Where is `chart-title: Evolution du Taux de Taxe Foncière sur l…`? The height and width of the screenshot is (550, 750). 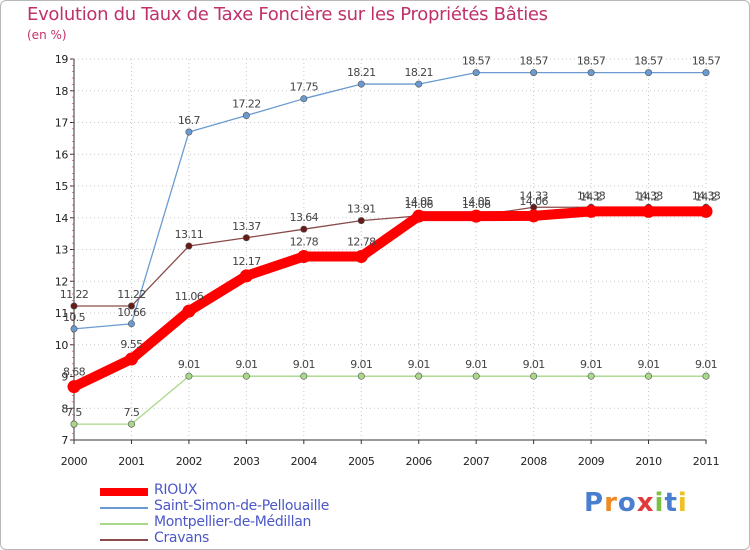
chart-title: Evolution du Taux de Taxe Foncière sur l… is located at coordinates (287, 14).